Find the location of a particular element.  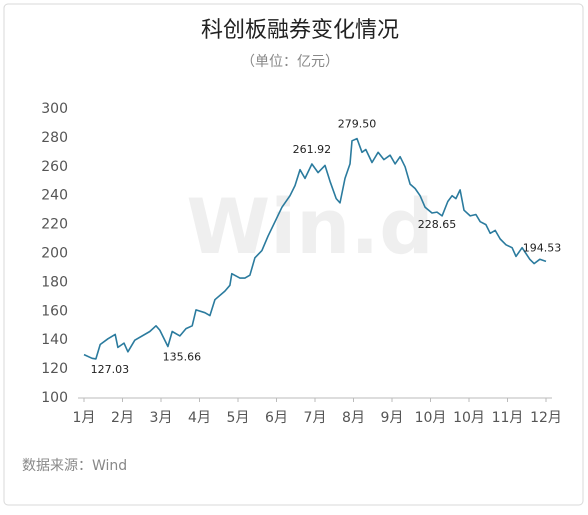

x-tick-label: 7月 is located at coordinates (315, 418).